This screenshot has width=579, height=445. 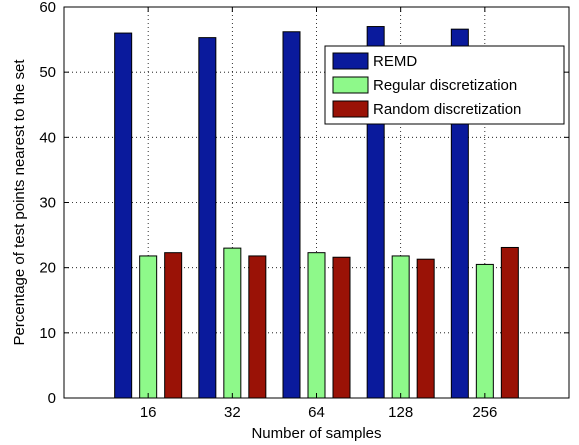 What do you see at coordinates (232, 412) in the screenshot?
I see `x-tick-label: 32` at bounding box center [232, 412].